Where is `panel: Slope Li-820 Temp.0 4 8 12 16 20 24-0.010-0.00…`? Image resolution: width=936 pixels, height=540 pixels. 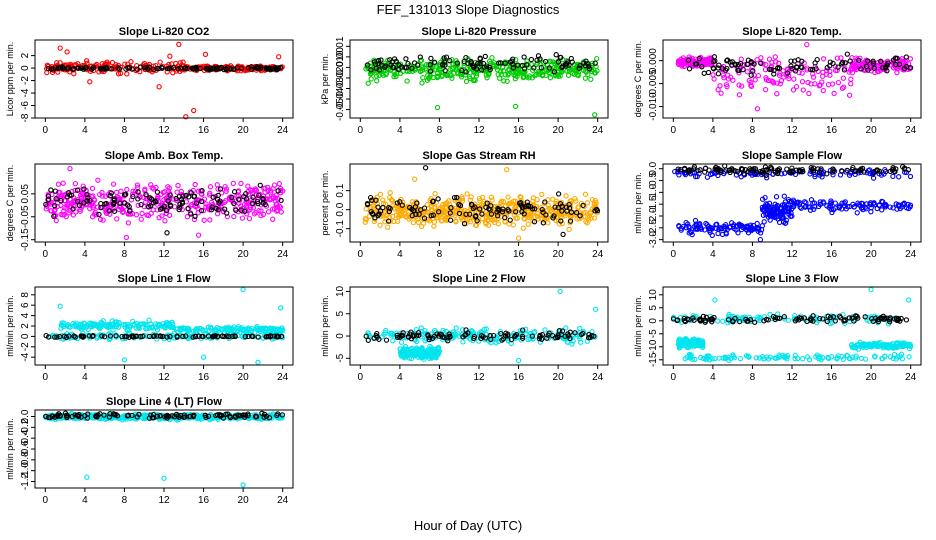 panel: Slope Li-820 Temp.0 4 8 12 16 20 24-0.010-0.00… is located at coordinates (777, 81).